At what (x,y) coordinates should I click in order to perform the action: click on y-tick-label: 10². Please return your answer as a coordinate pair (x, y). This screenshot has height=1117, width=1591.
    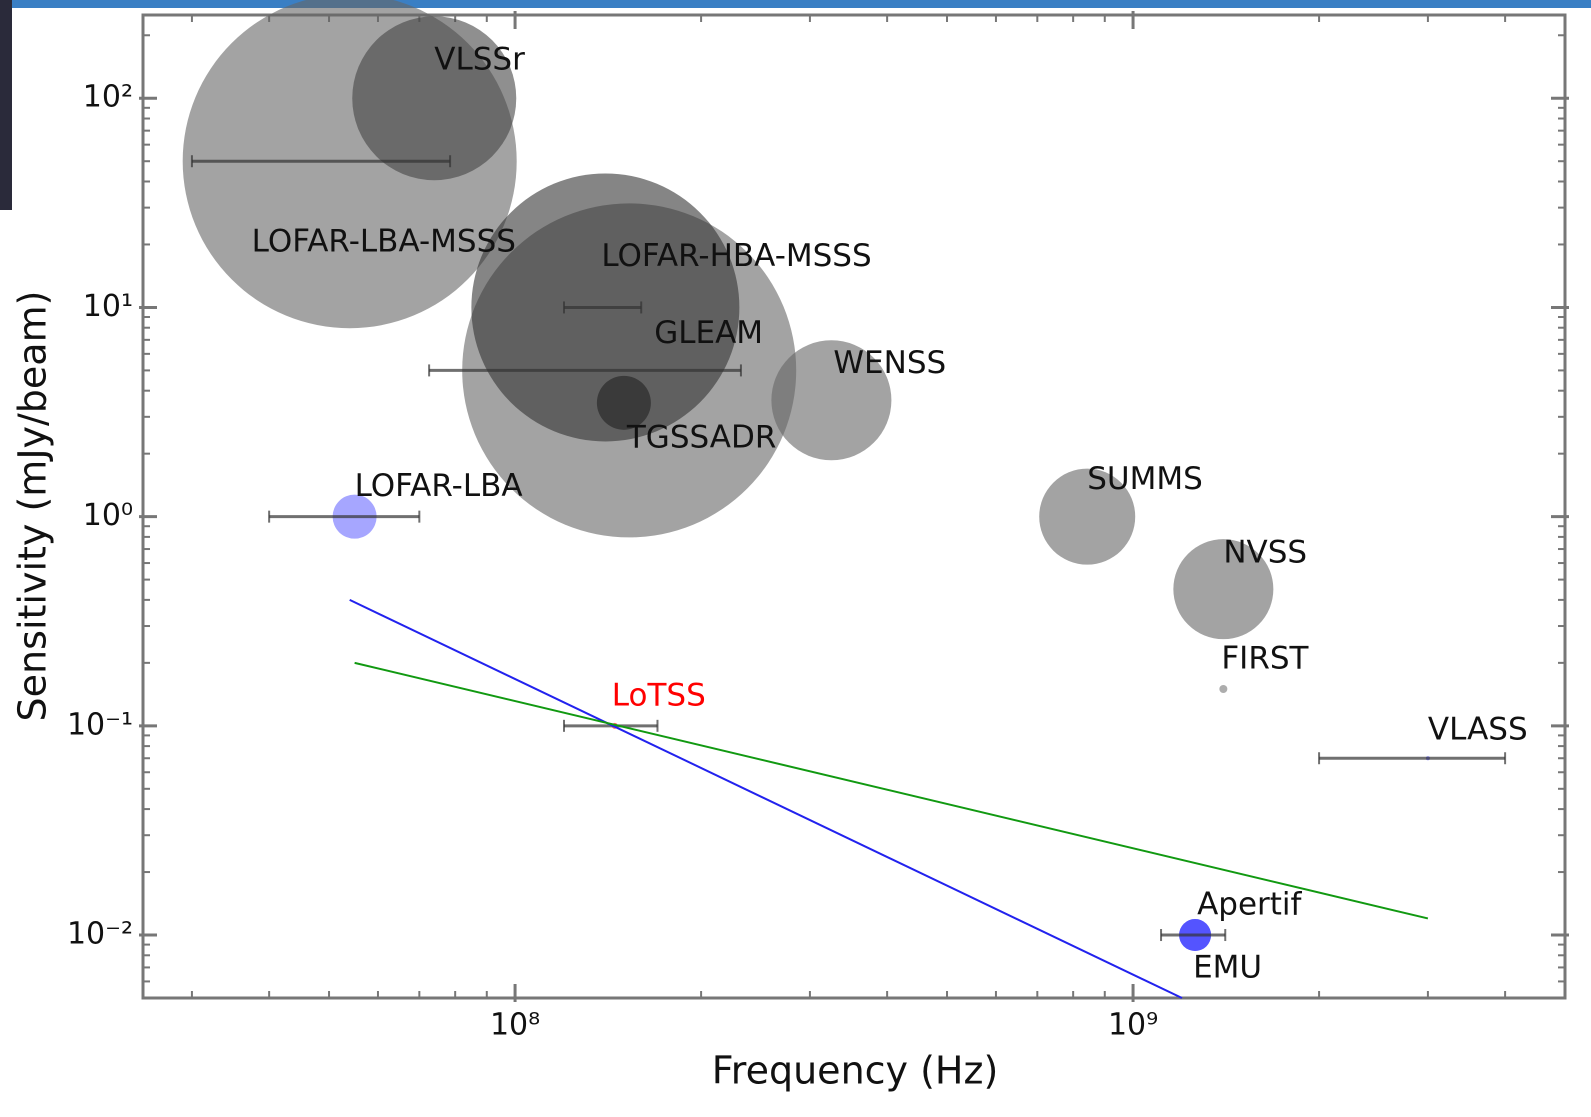
    Looking at the image, I should click on (108, 97).